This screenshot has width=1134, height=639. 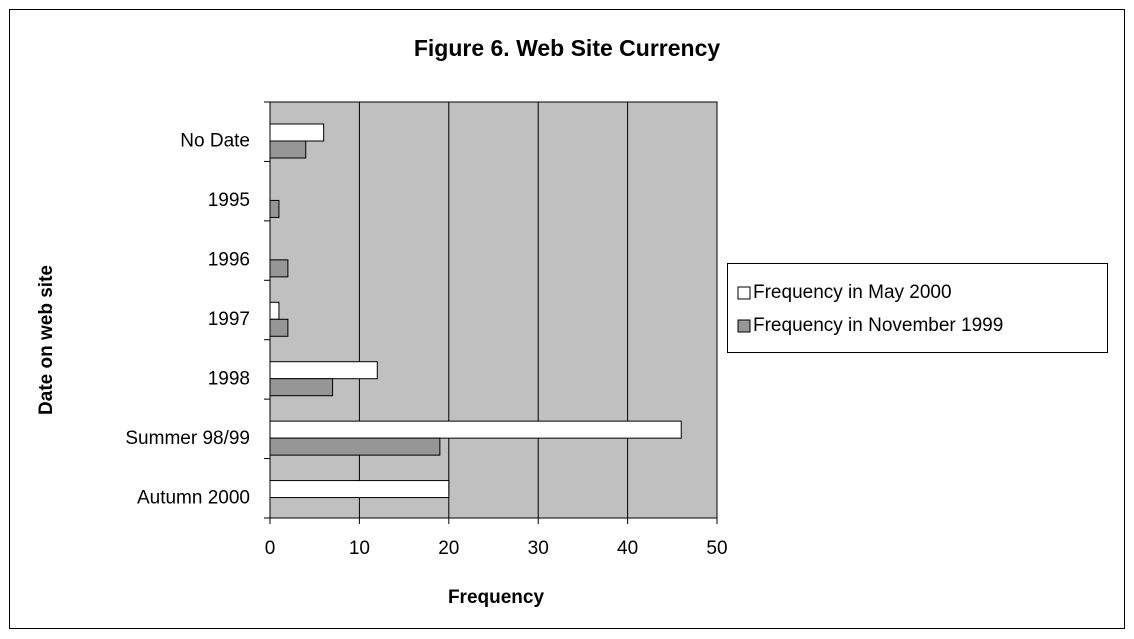 I want to click on y-tick-label: 1997, so click(x=229, y=319).